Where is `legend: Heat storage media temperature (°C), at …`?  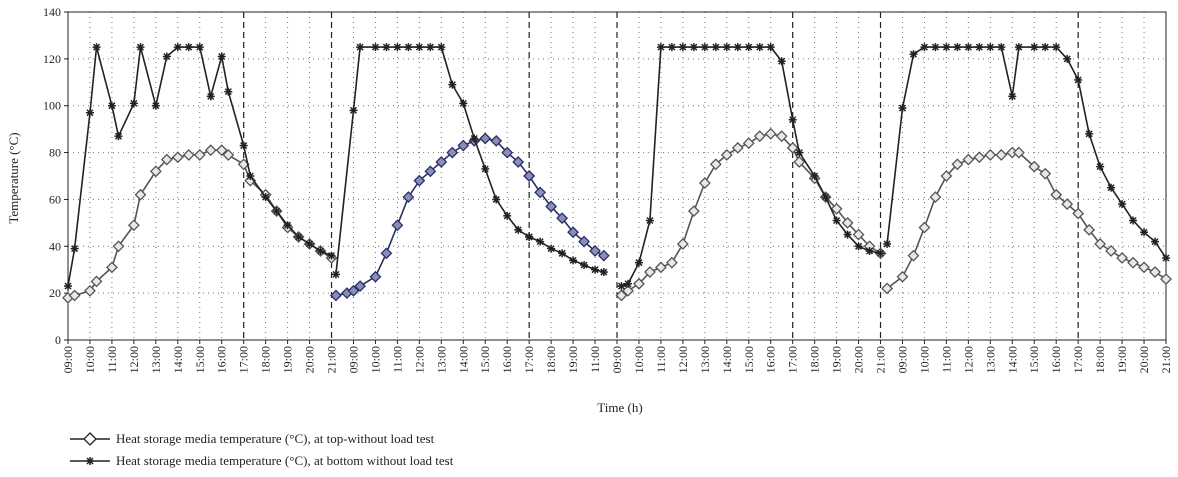 legend: Heat storage media temperature (°C), at … is located at coordinates (261, 450).